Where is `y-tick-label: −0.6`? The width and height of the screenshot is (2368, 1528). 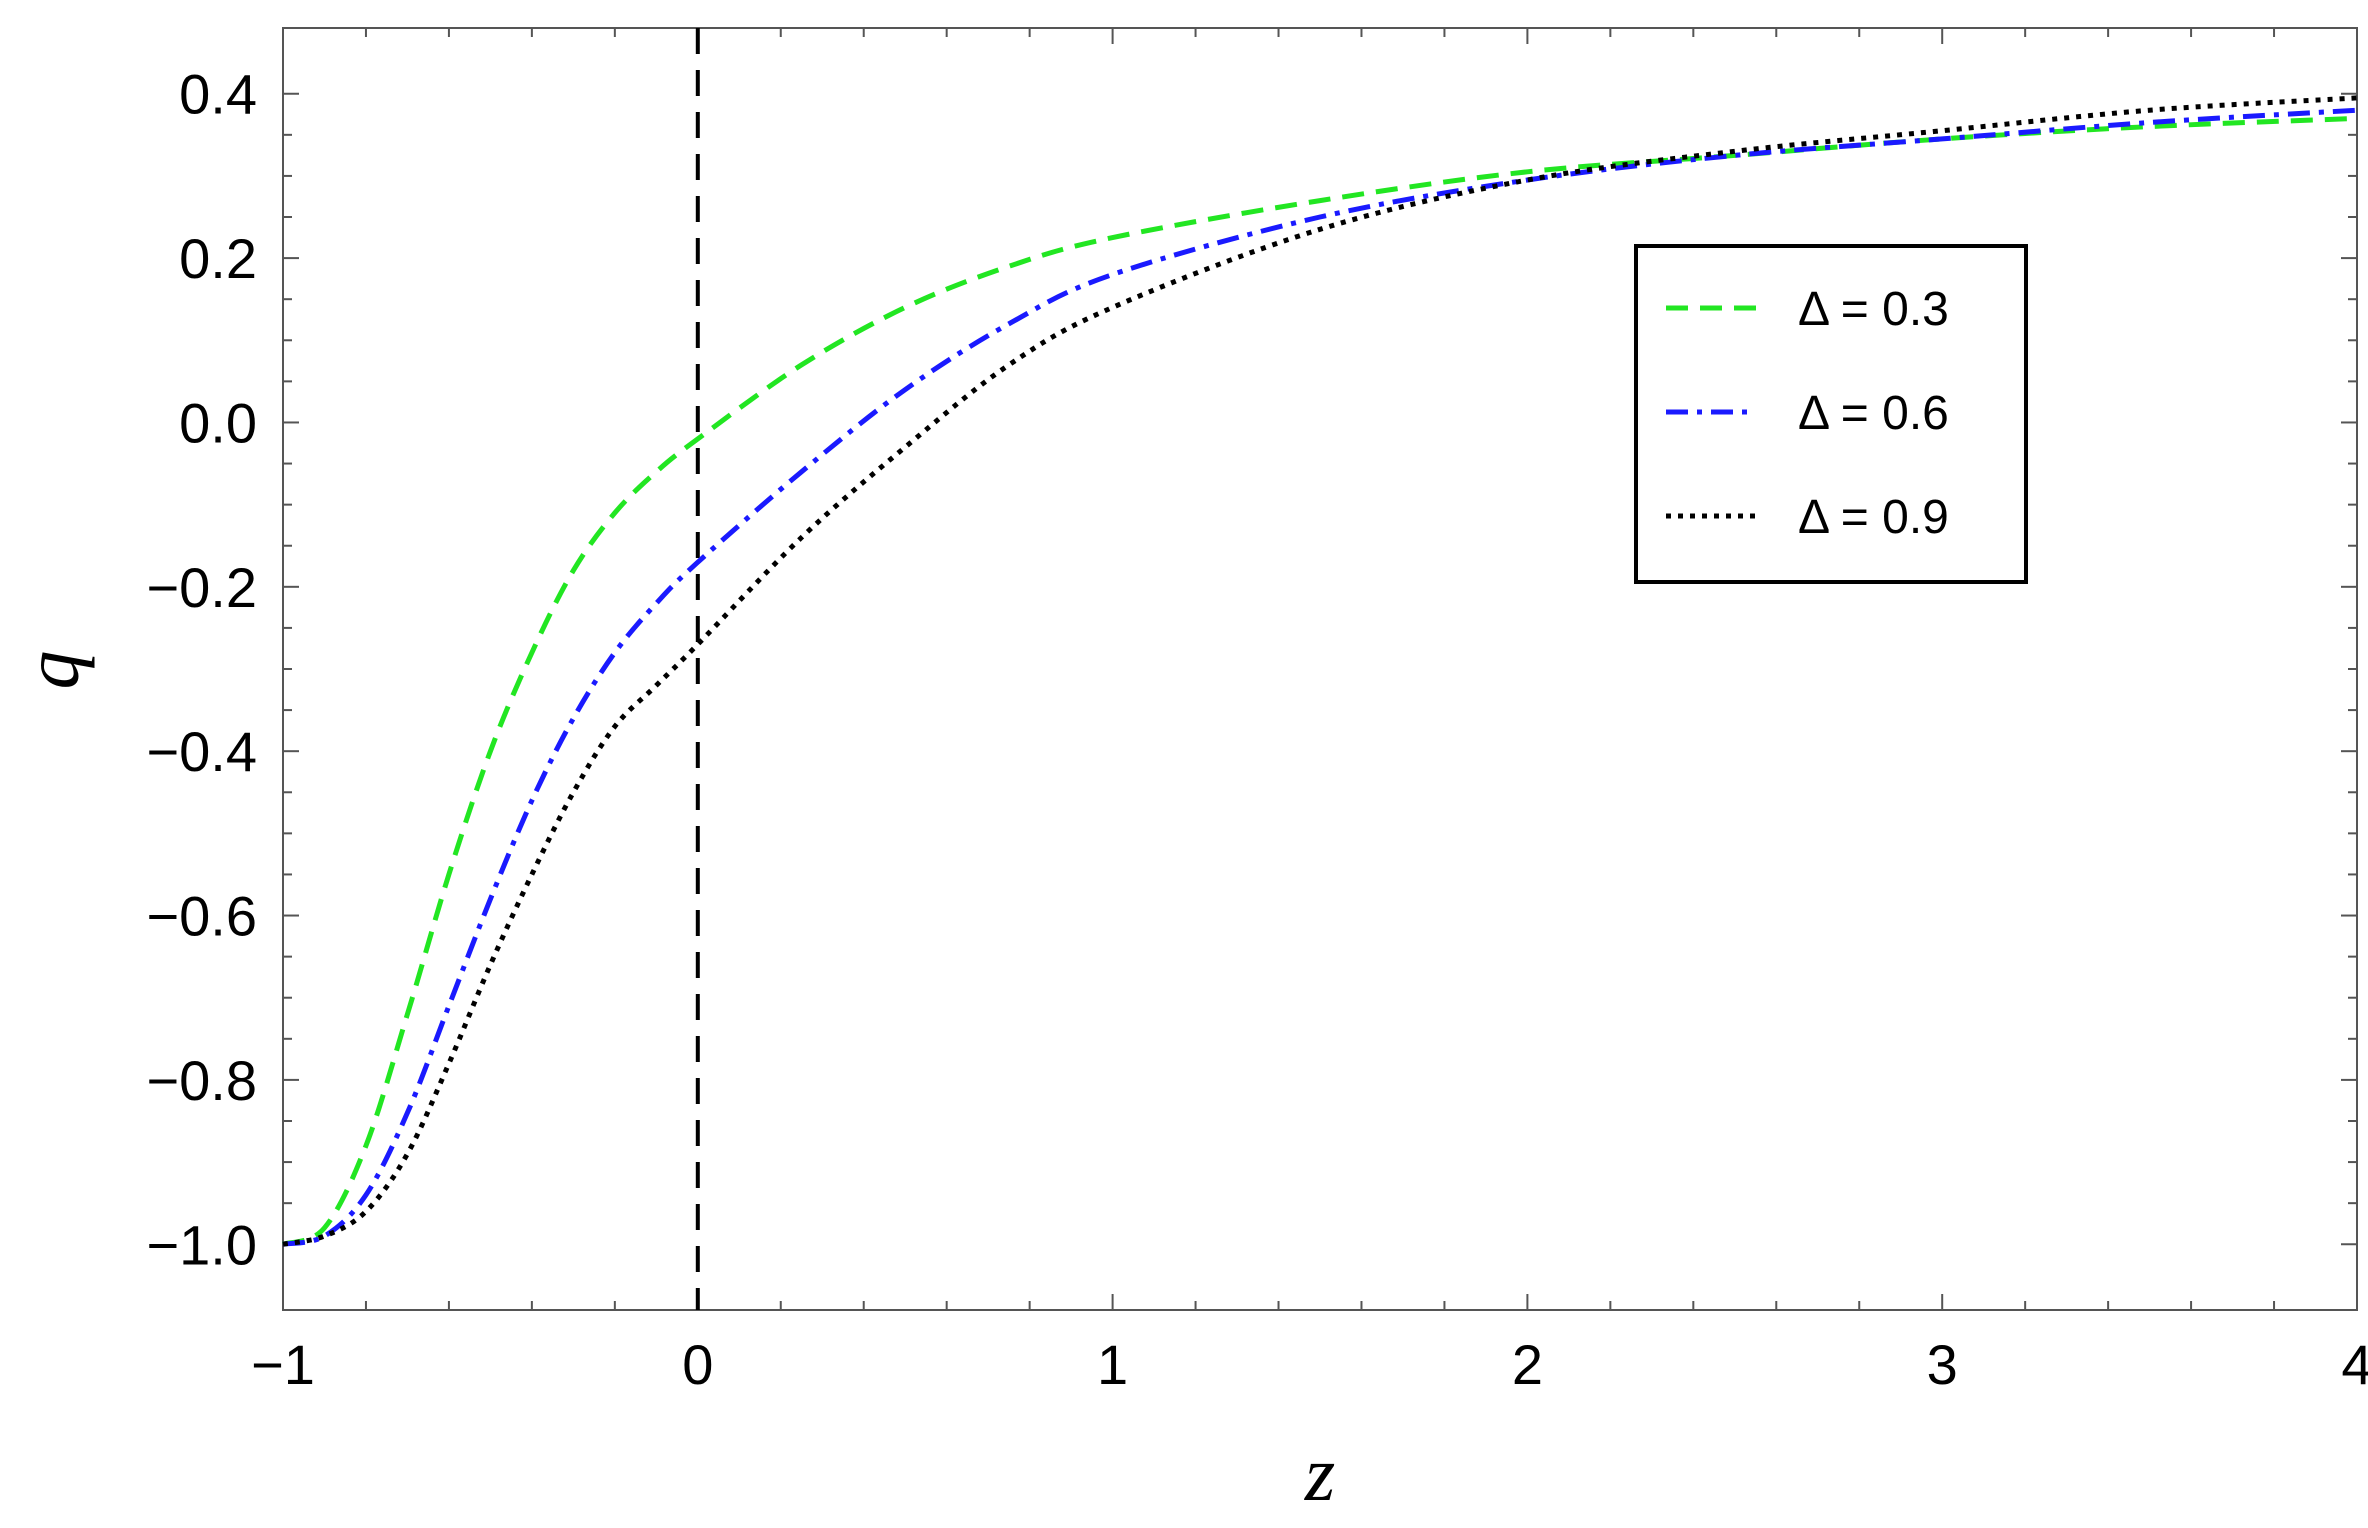
y-tick-label: −0.6 is located at coordinates (201, 916).